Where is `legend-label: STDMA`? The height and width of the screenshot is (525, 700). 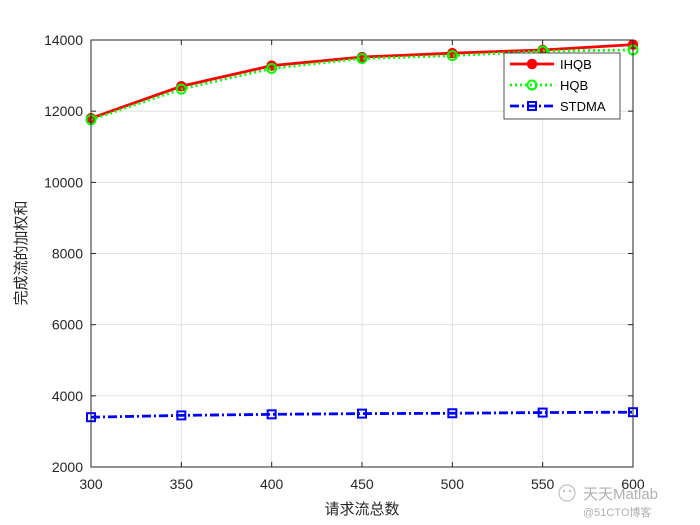
legend-label: STDMA is located at coordinates (583, 106).